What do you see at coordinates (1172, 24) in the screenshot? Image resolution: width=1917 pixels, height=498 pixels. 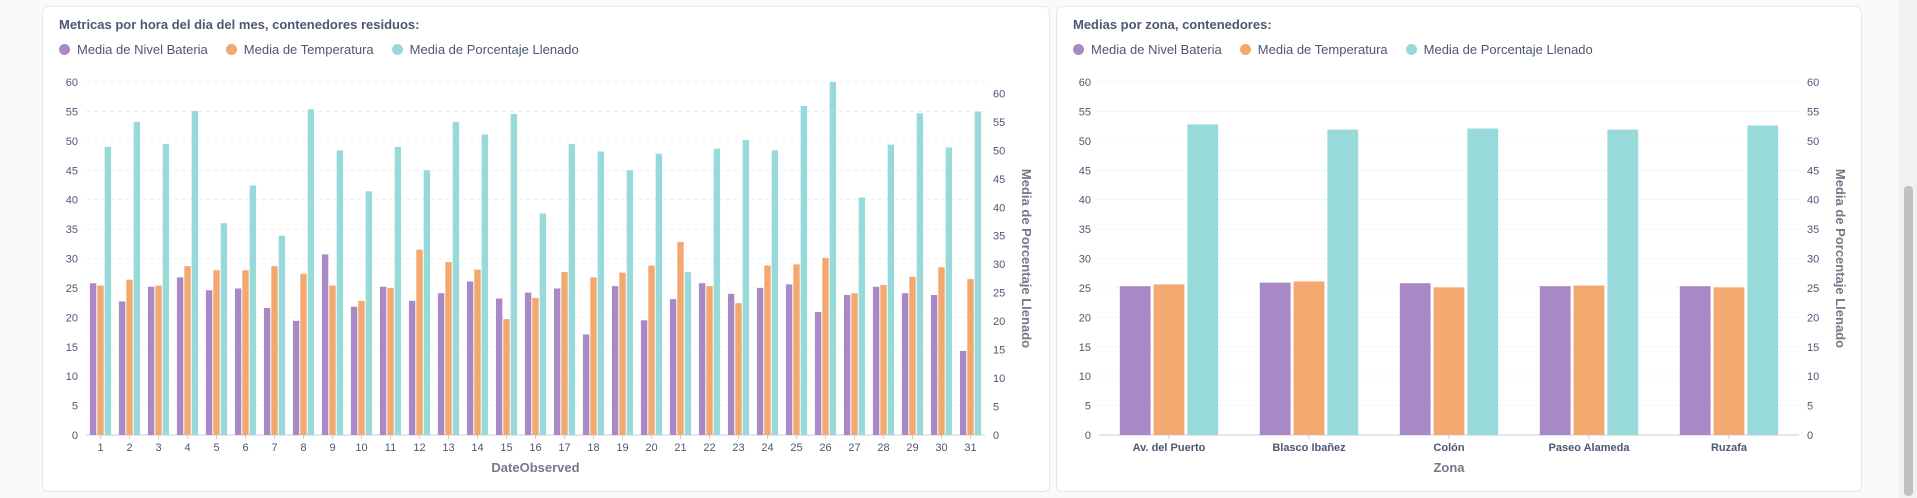 I see `card-title: Medias por zona, contenedores:` at bounding box center [1172, 24].